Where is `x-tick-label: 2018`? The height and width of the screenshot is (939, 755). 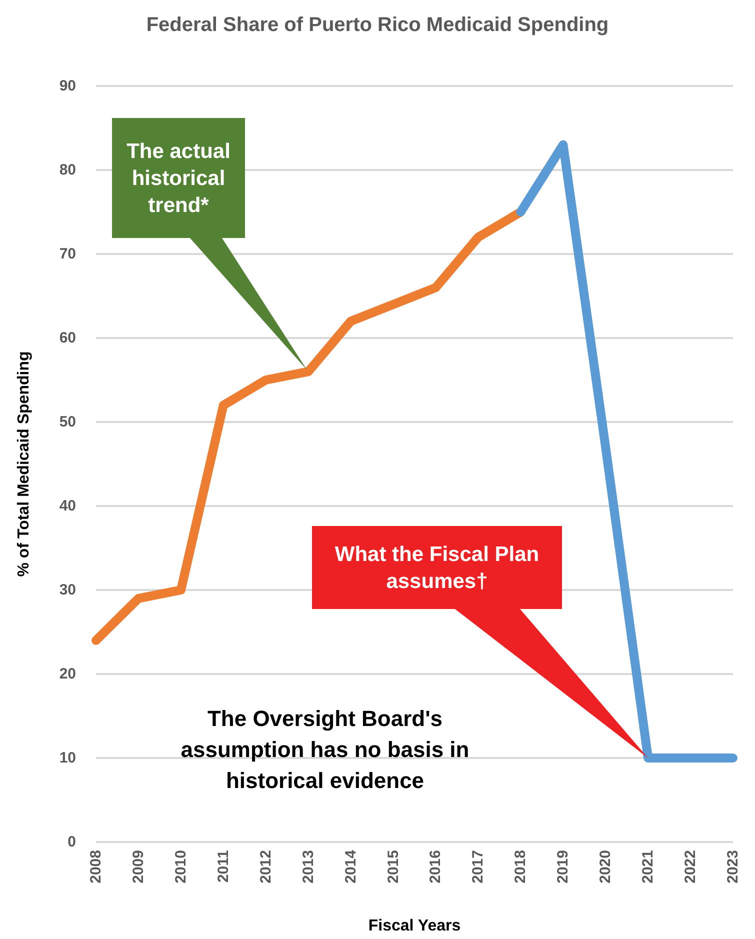
x-tick-label: 2018 is located at coordinates (521, 867).